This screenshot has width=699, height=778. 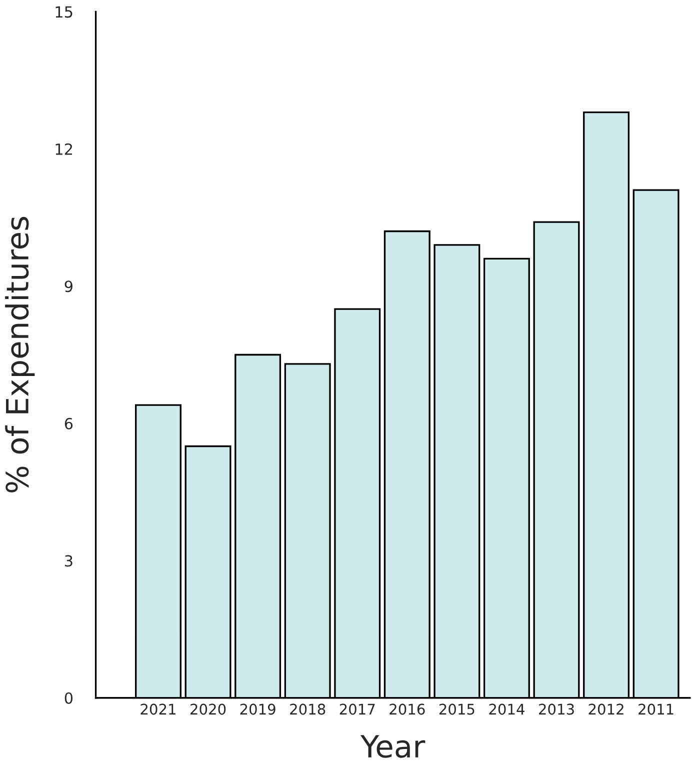 I want to click on x-tick-label: 2020, so click(x=208, y=709).